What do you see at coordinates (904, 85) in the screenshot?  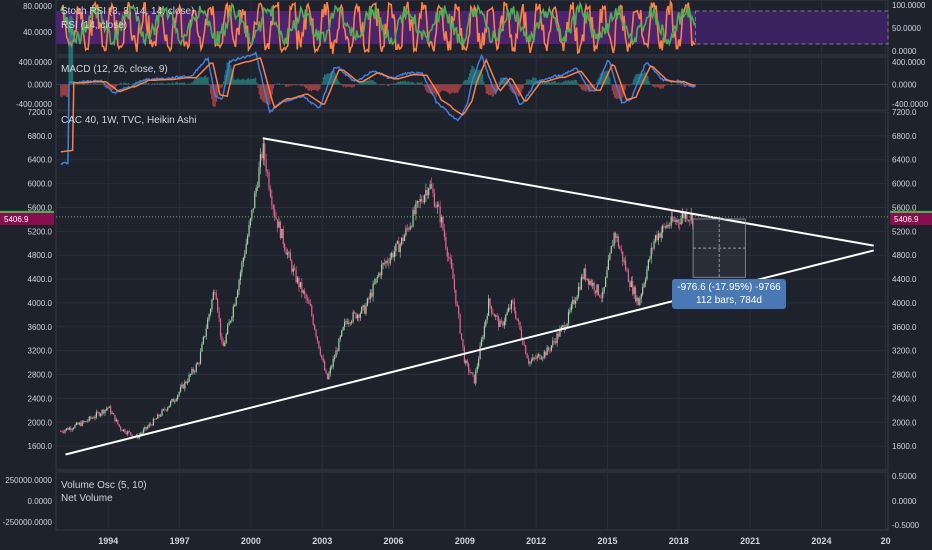 I see `macd-tick-right: 0.0000` at bounding box center [904, 85].